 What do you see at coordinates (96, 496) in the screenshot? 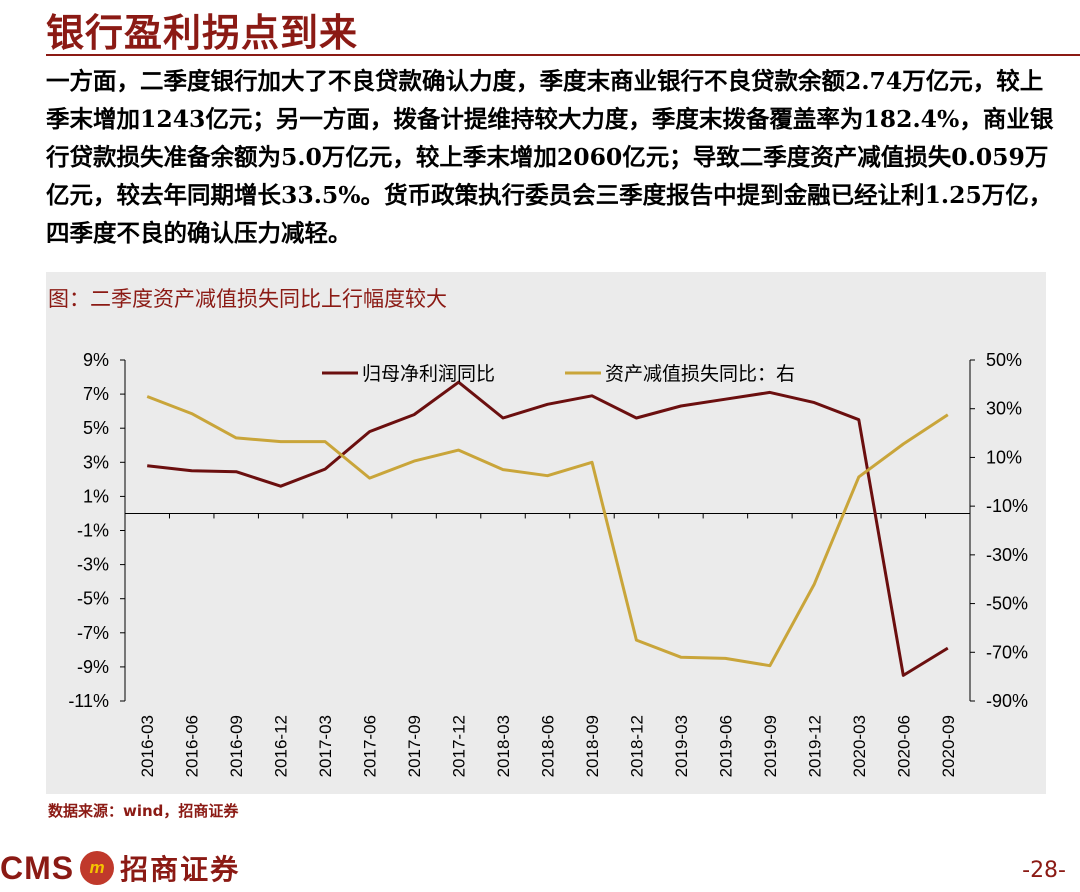
I see `left-axis-tick-label: 1%` at bounding box center [96, 496].